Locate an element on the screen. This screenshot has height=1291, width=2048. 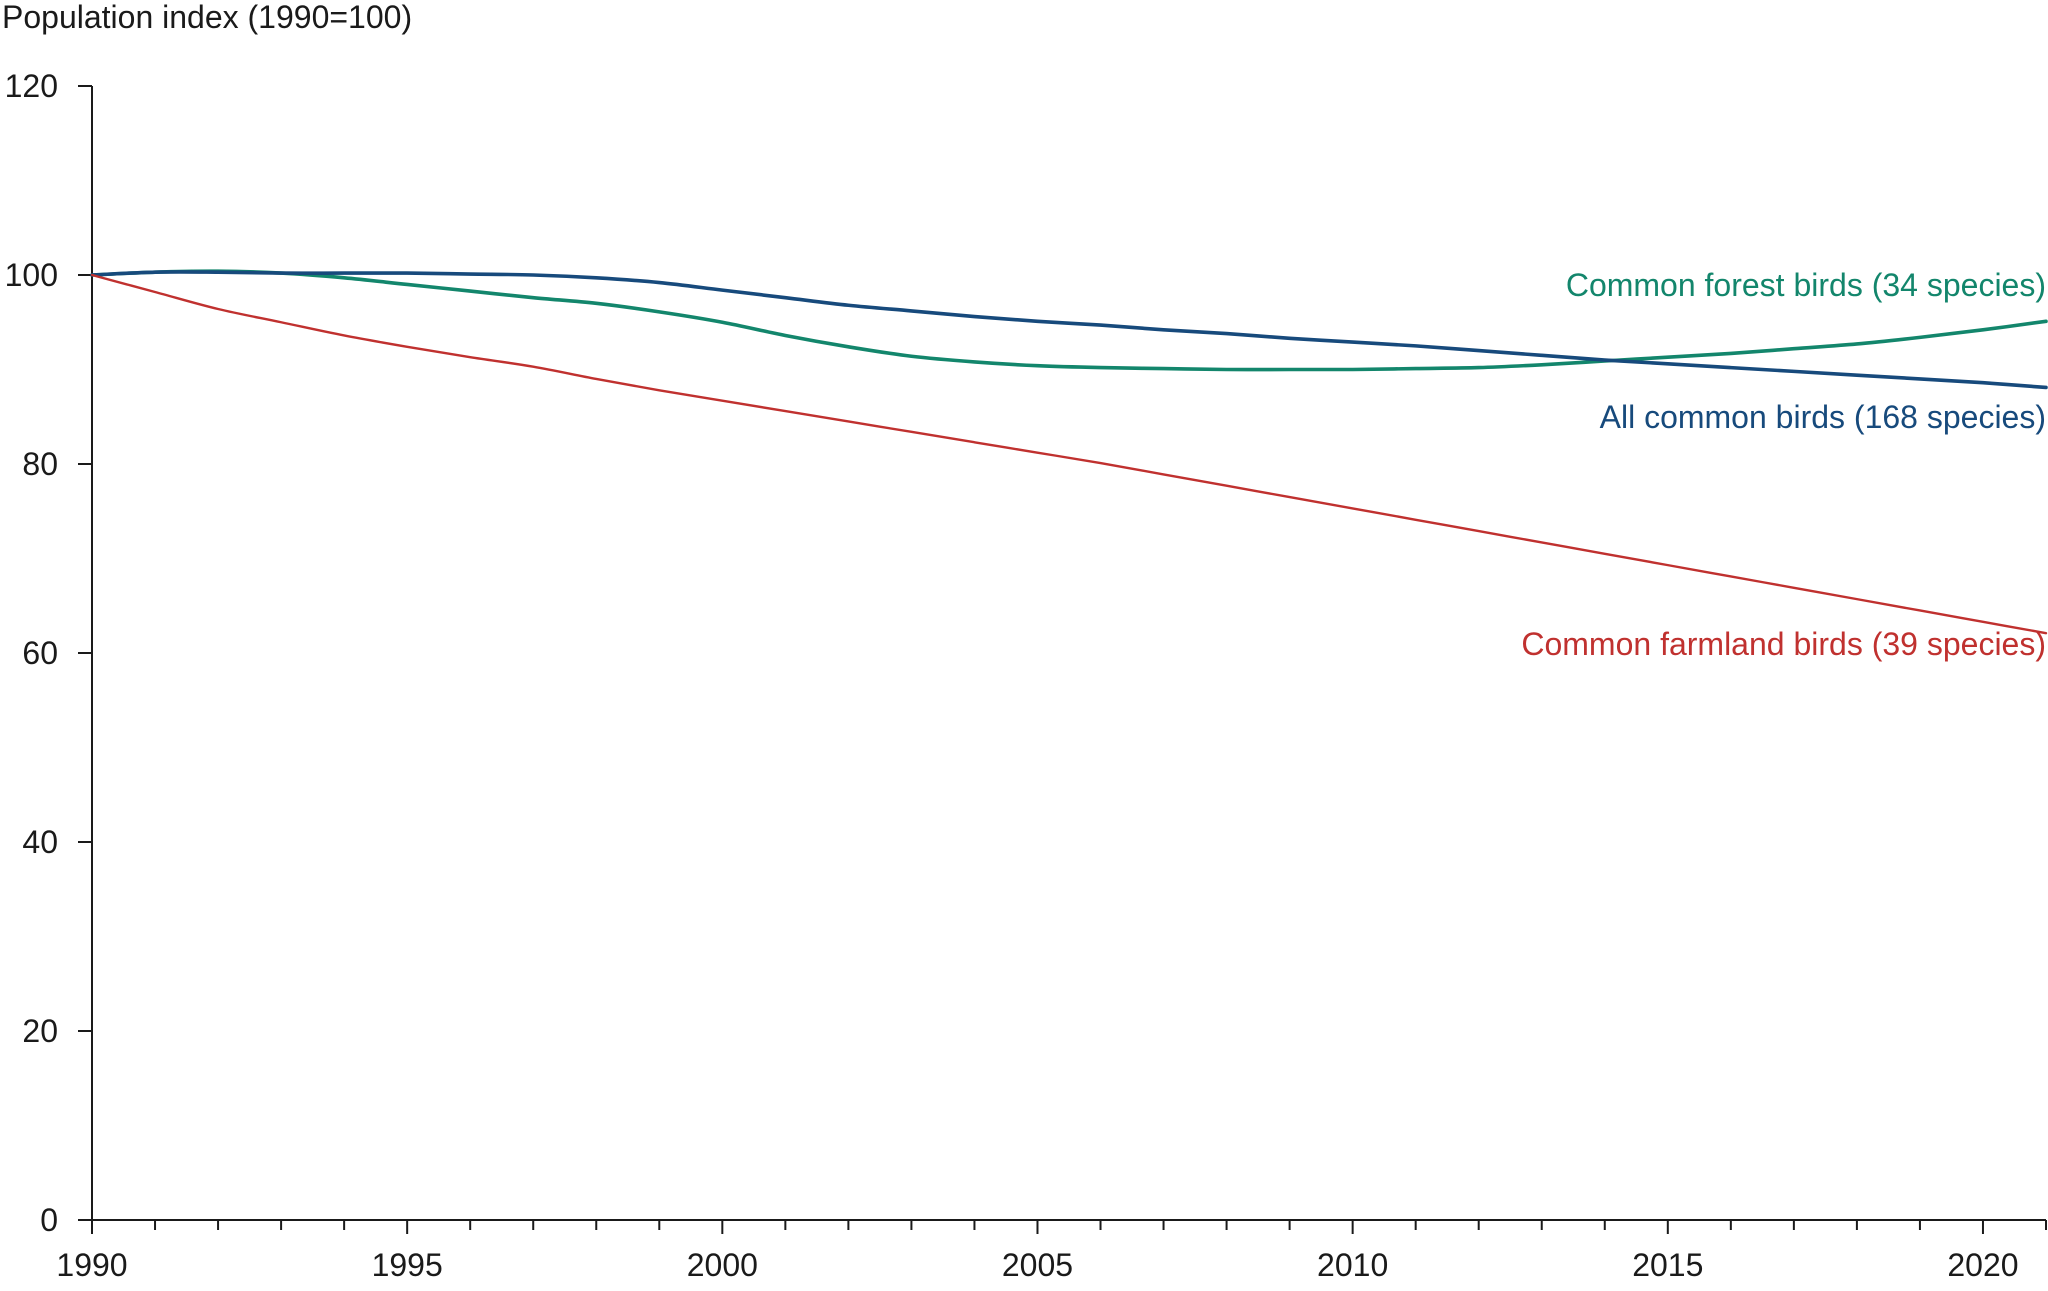
x-tick-label: 2010 is located at coordinates (1352, 1265).